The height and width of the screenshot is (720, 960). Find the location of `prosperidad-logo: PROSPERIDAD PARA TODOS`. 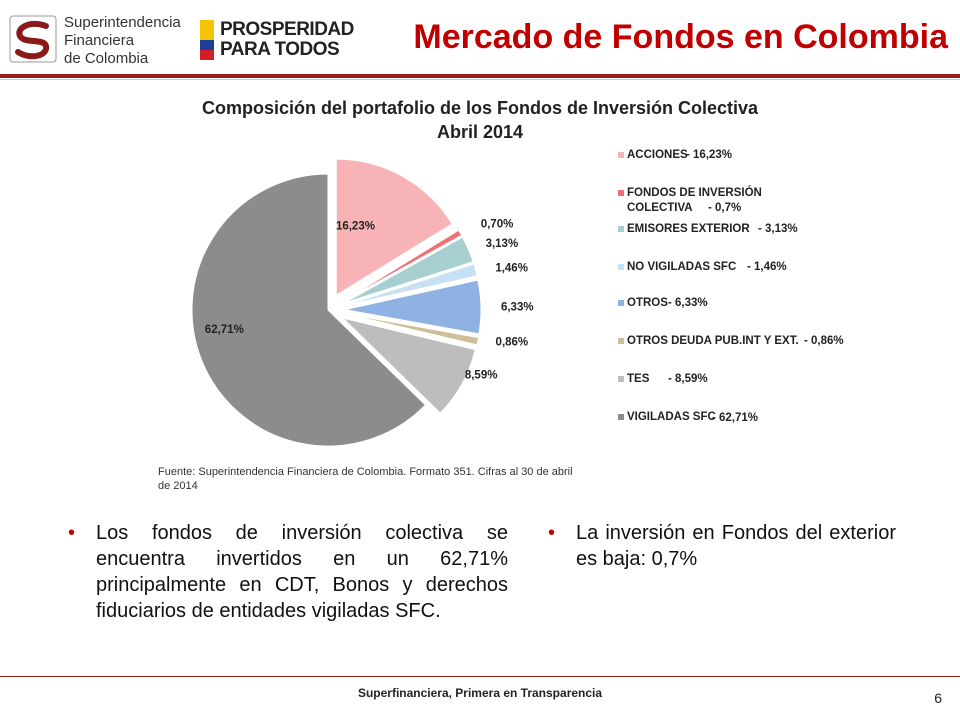

prosperidad-logo: PROSPERIDAD PARA TODOS is located at coordinates (277, 42).